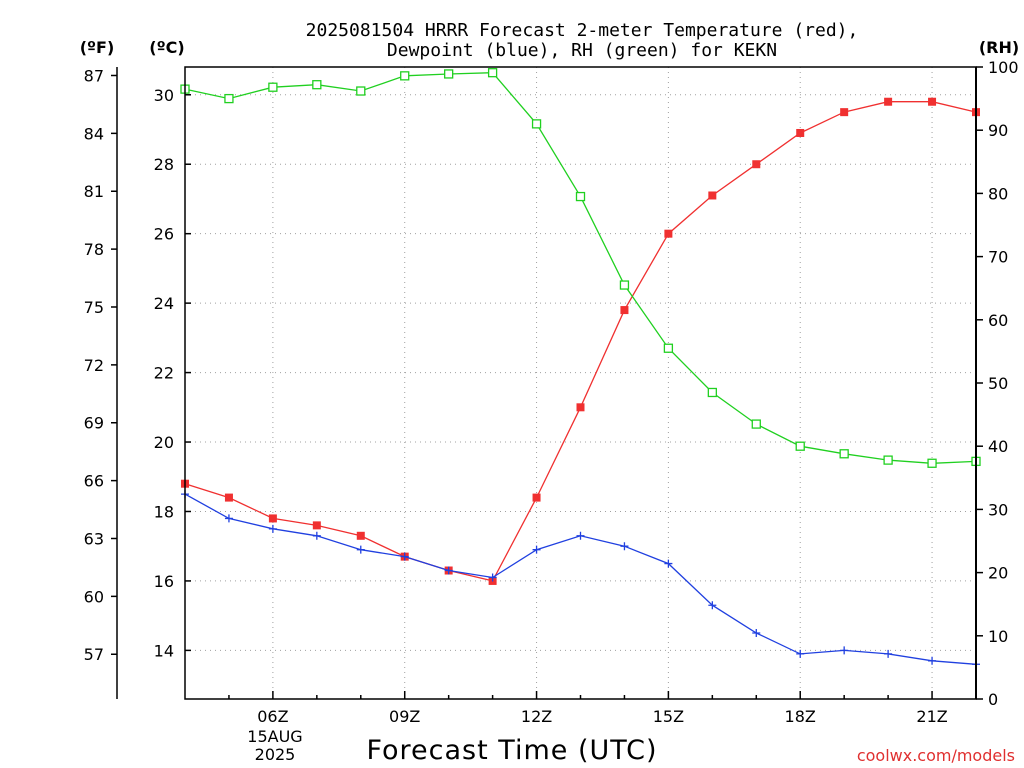  What do you see at coordinates (582, 50) in the screenshot?
I see `chart-title-line2: Dewpoint (blue), RH (green) for KEKN` at bounding box center [582, 50].